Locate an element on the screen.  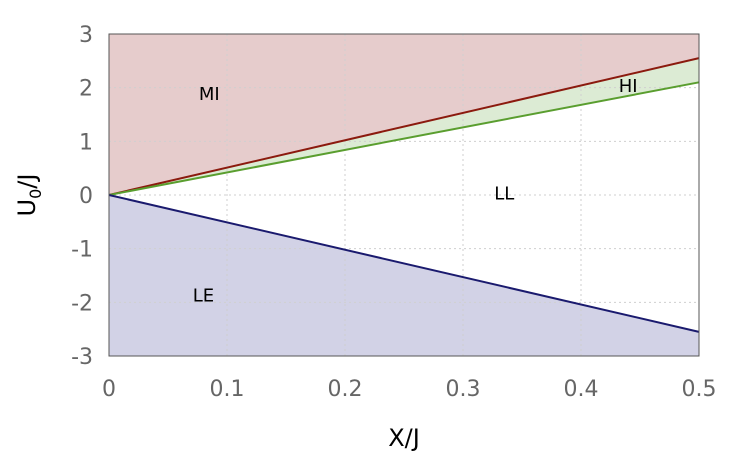
y-tick-labels: 3 2 1 0 -1 -2 -3 is located at coordinates (82, 196).